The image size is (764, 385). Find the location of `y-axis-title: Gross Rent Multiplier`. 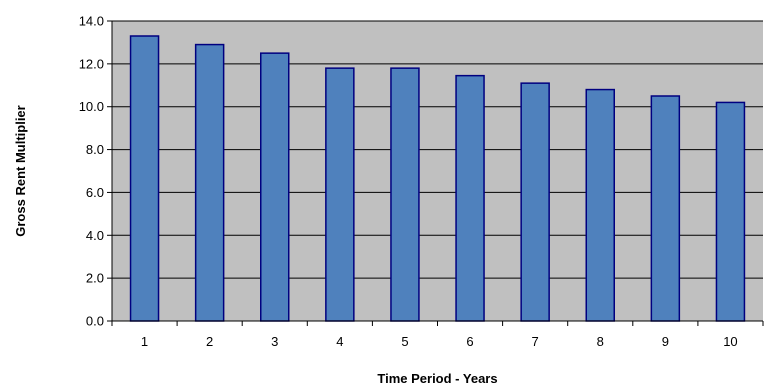

y-axis-title: Gross Rent Multiplier is located at coordinates (20, 170).